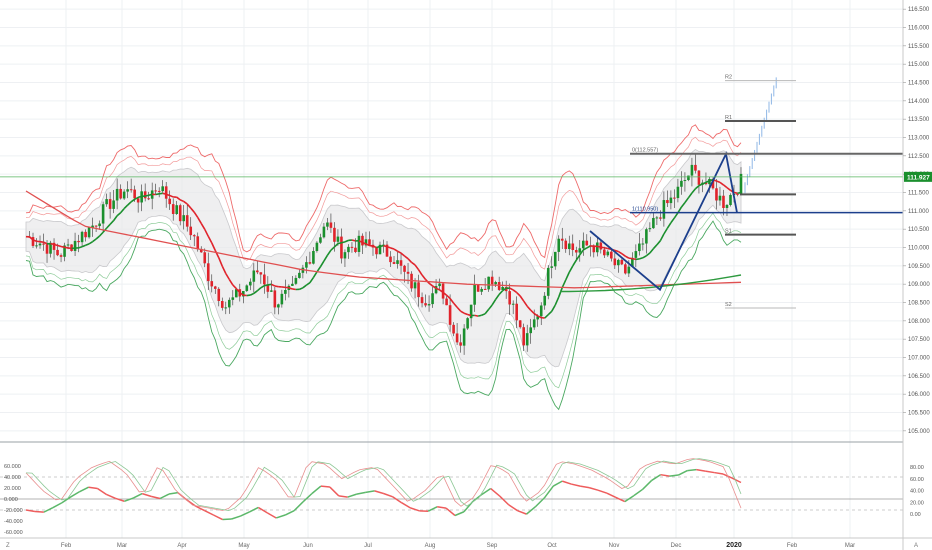 The height and width of the screenshot is (550, 932). Describe the element at coordinates (919, 340) in the screenshot. I see `price-tick-label: 107.500` at that location.